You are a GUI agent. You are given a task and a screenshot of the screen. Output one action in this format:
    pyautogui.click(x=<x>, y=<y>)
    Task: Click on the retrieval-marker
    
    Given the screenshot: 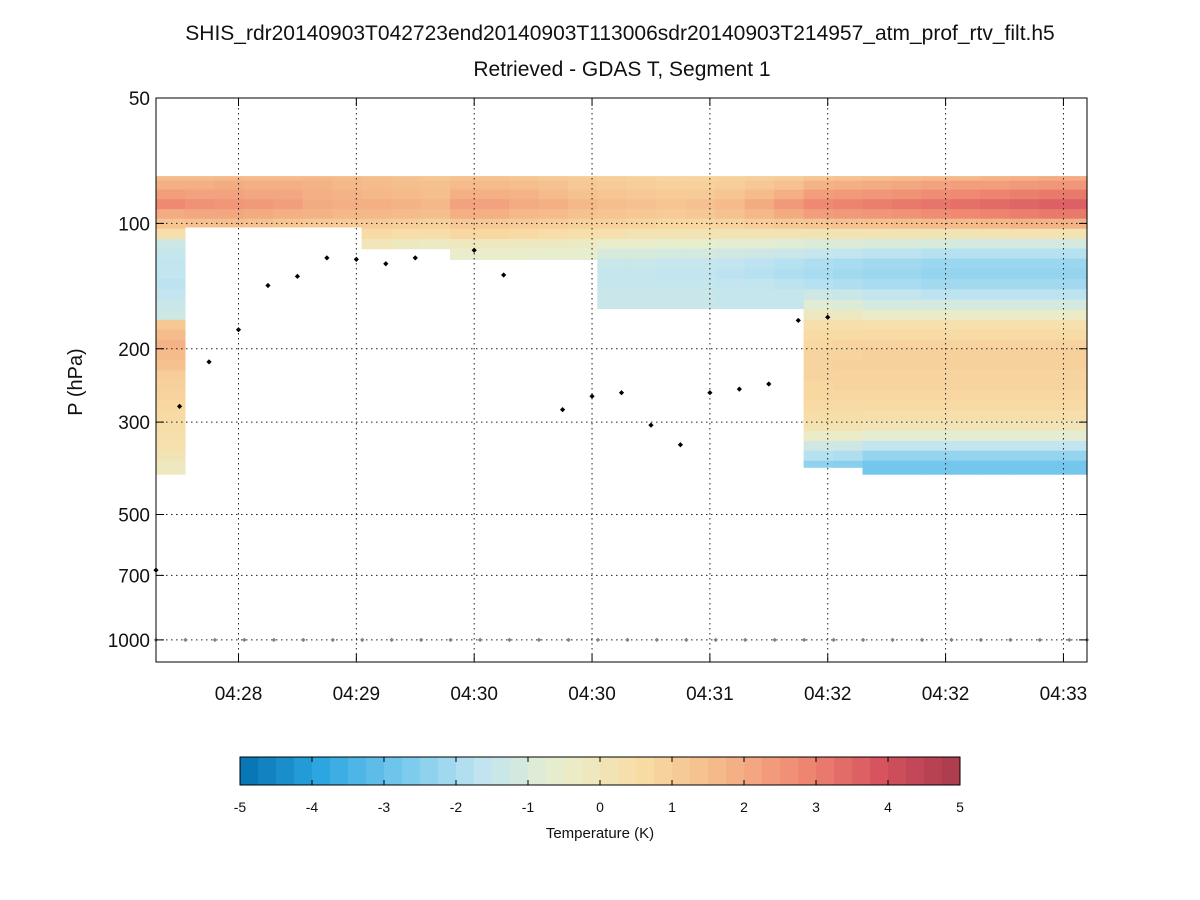 What is the action you would take?
    pyautogui.click(x=327, y=258)
    